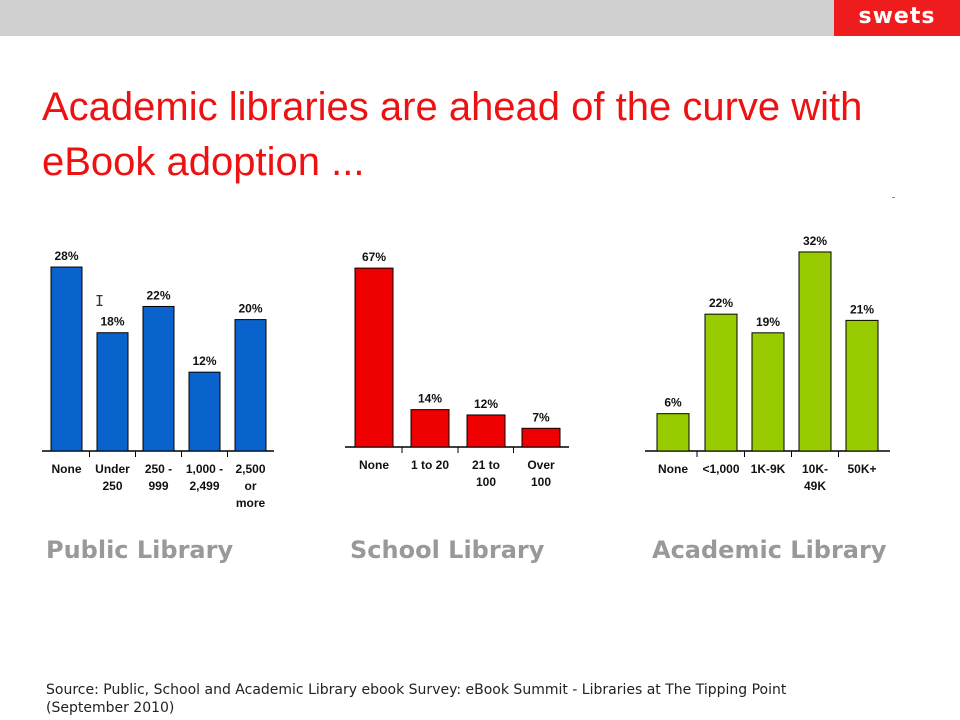 The image size is (960, 720). I want to click on category-label-line: 1 to 20, so click(430, 465).